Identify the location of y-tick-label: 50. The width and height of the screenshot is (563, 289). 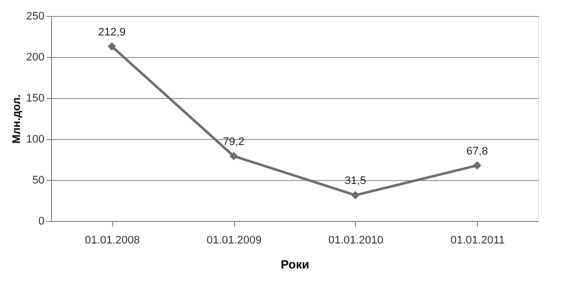
(38, 180).